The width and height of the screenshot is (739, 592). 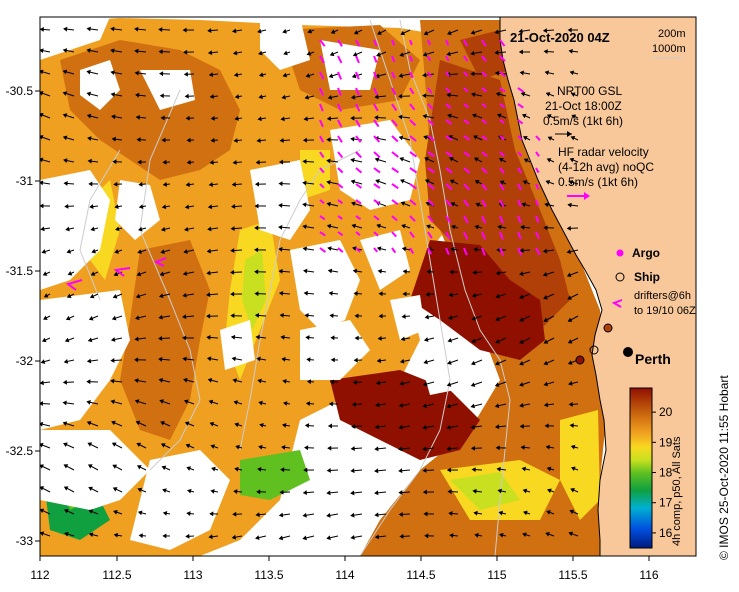 What do you see at coordinates (20, 271) in the screenshot?
I see `lat-tick-label: -31.5` at bounding box center [20, 271].